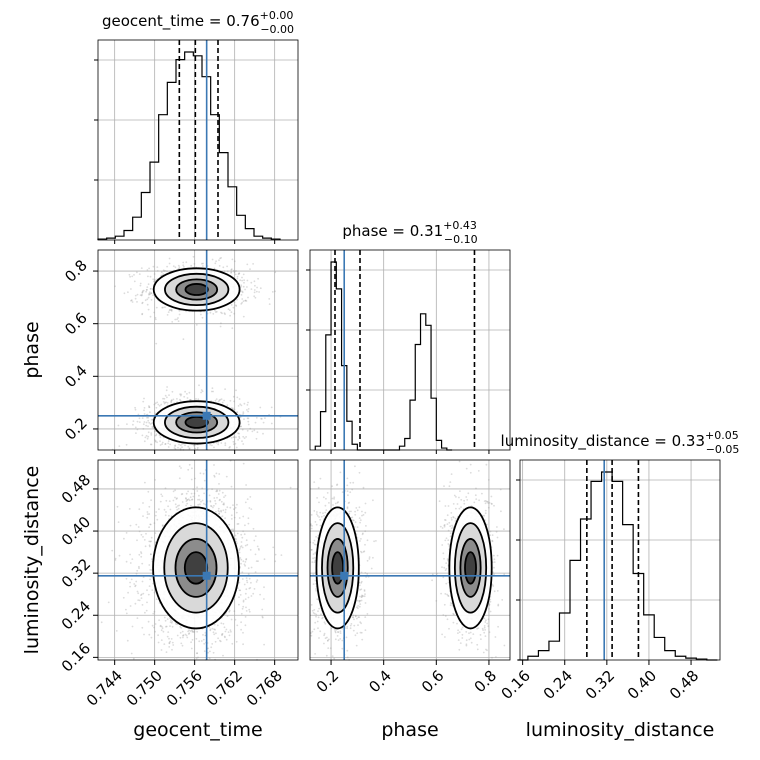 This screenshot has height=760, width=760. I want to click on scatter-phase_vs_luminosity_distance, so click(407, 560).